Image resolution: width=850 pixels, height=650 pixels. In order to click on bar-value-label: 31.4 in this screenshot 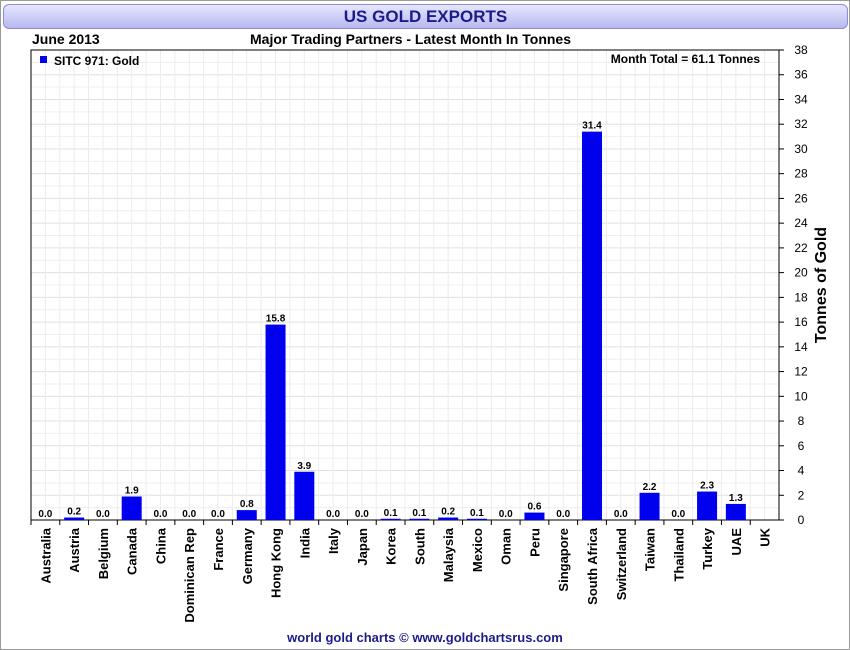, I will do `click(592, 126)`.